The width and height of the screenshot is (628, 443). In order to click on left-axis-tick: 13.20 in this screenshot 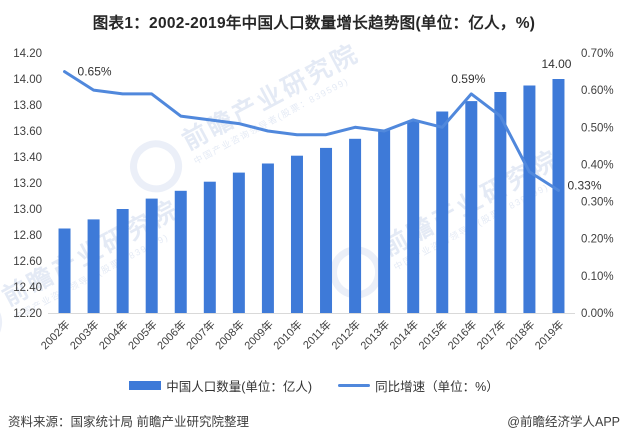, I will do `click(27, 184)`.